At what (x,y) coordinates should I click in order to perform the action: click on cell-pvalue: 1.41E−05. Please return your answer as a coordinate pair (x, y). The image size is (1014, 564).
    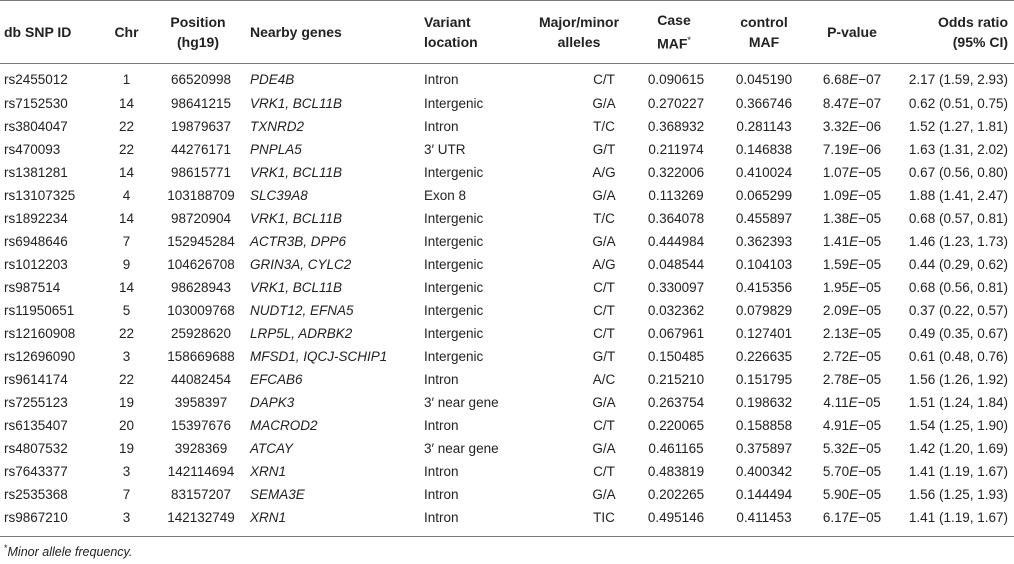
    Looking at the image, I should click on (852, 241).